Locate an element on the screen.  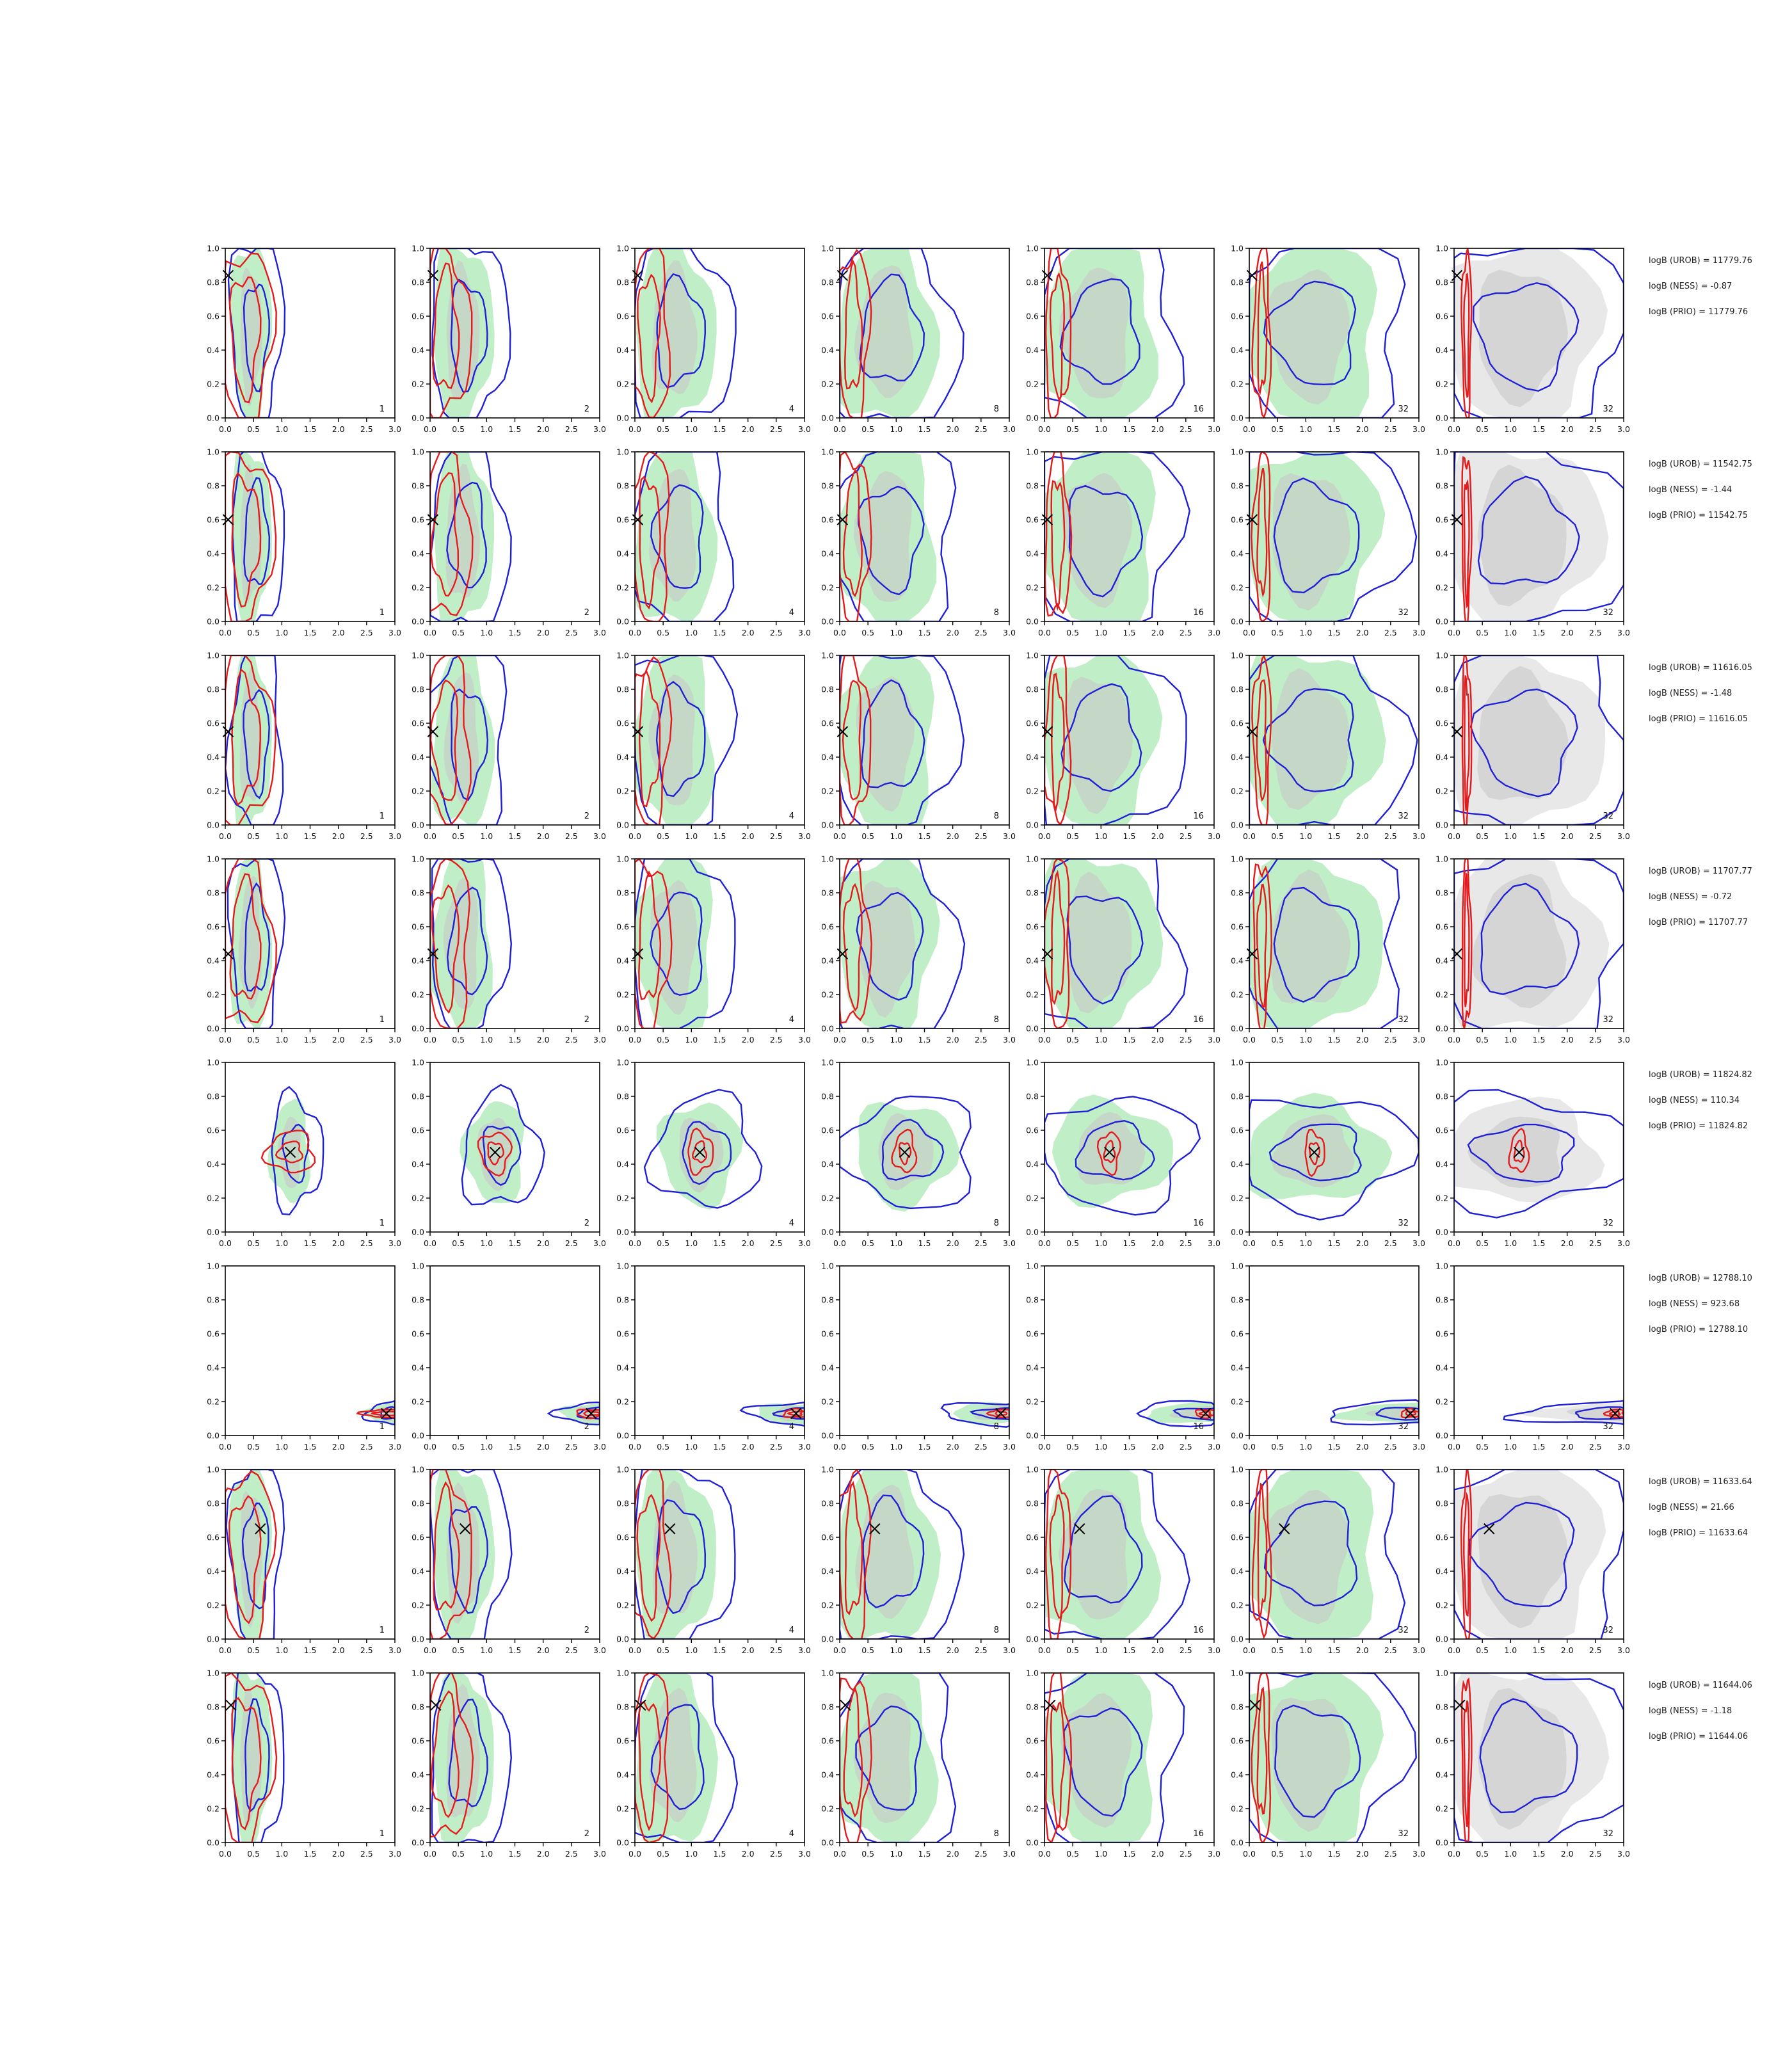
panel-r8-c4: 0.0 0.5 1.0 1.5 2.0 2.5 3.0 0.0 0.2 0.4 0.6 0.8 1.0 8 is located at coordinates (918, 1763).